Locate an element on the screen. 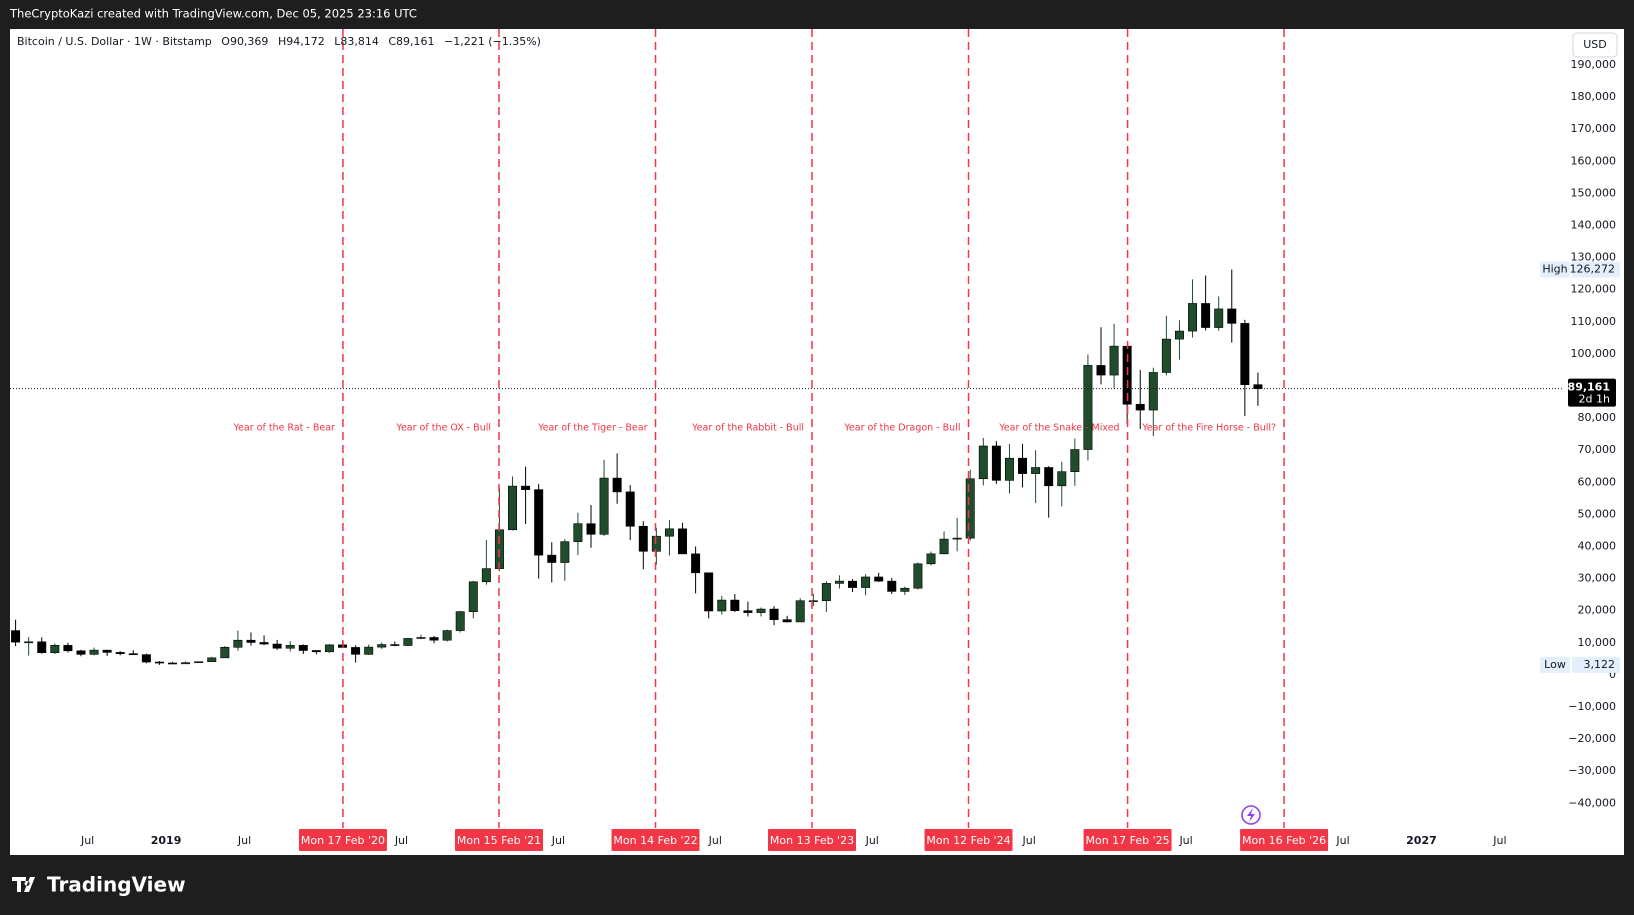 Image resolution: width=1634 pixels, height=915 pixels. x-tick-label: 2027 is located at coordinates (1421, 840).